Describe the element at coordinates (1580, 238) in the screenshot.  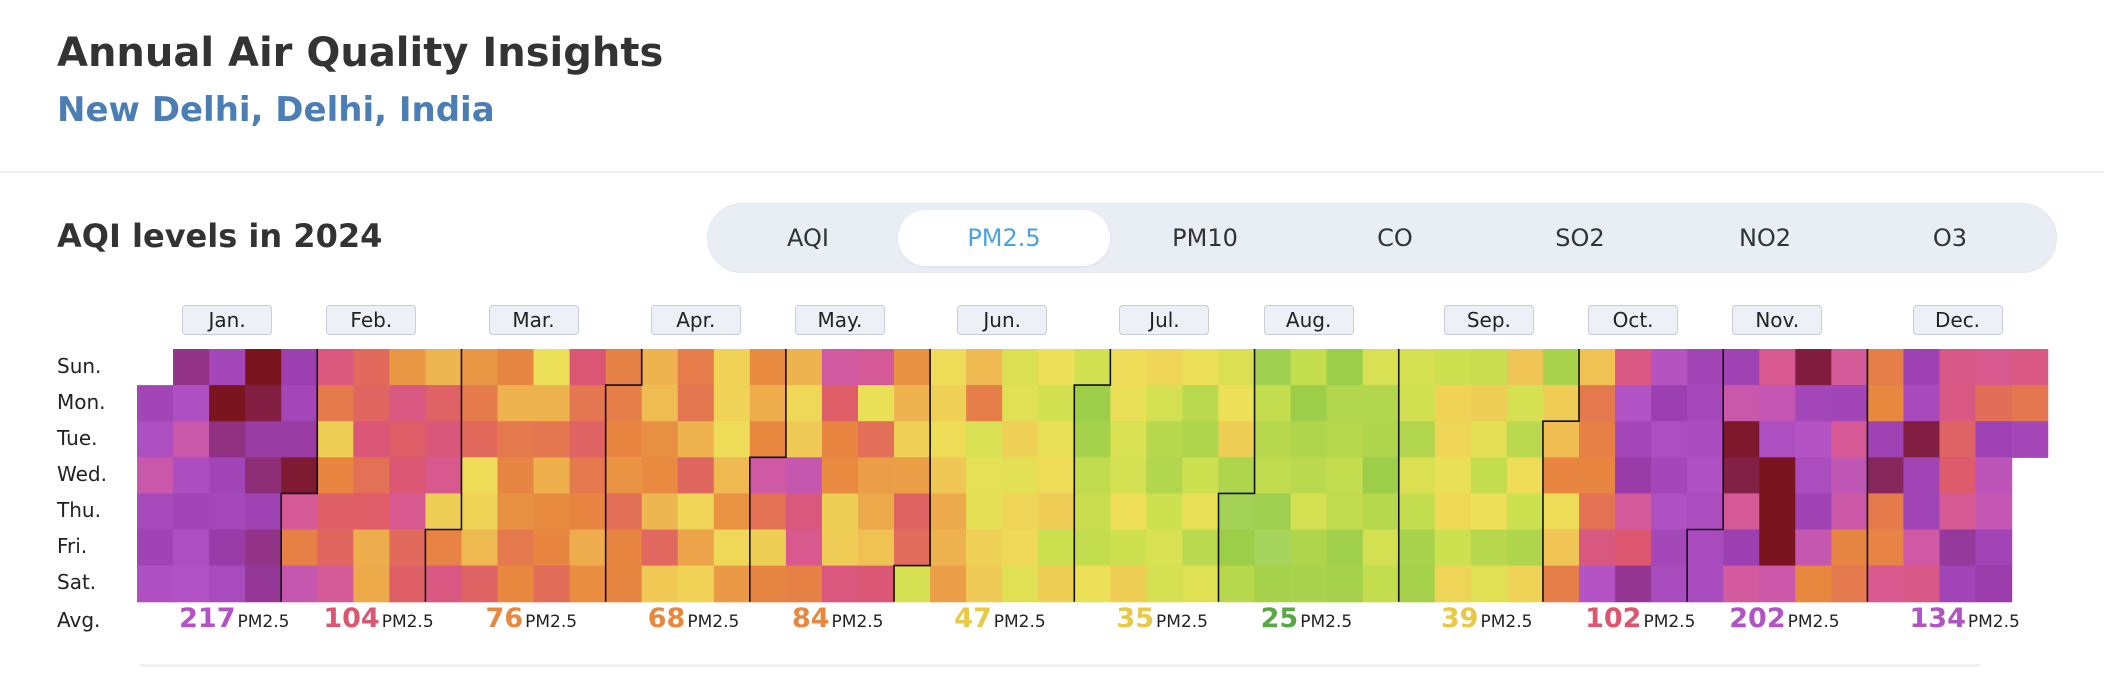
I see `tab-so2: SO2` at that location.